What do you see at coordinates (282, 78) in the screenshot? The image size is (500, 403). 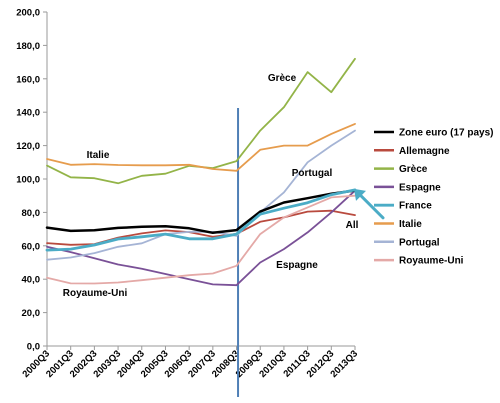 I see `annotation-grece: Grèce` at bounding box center [282, 78].